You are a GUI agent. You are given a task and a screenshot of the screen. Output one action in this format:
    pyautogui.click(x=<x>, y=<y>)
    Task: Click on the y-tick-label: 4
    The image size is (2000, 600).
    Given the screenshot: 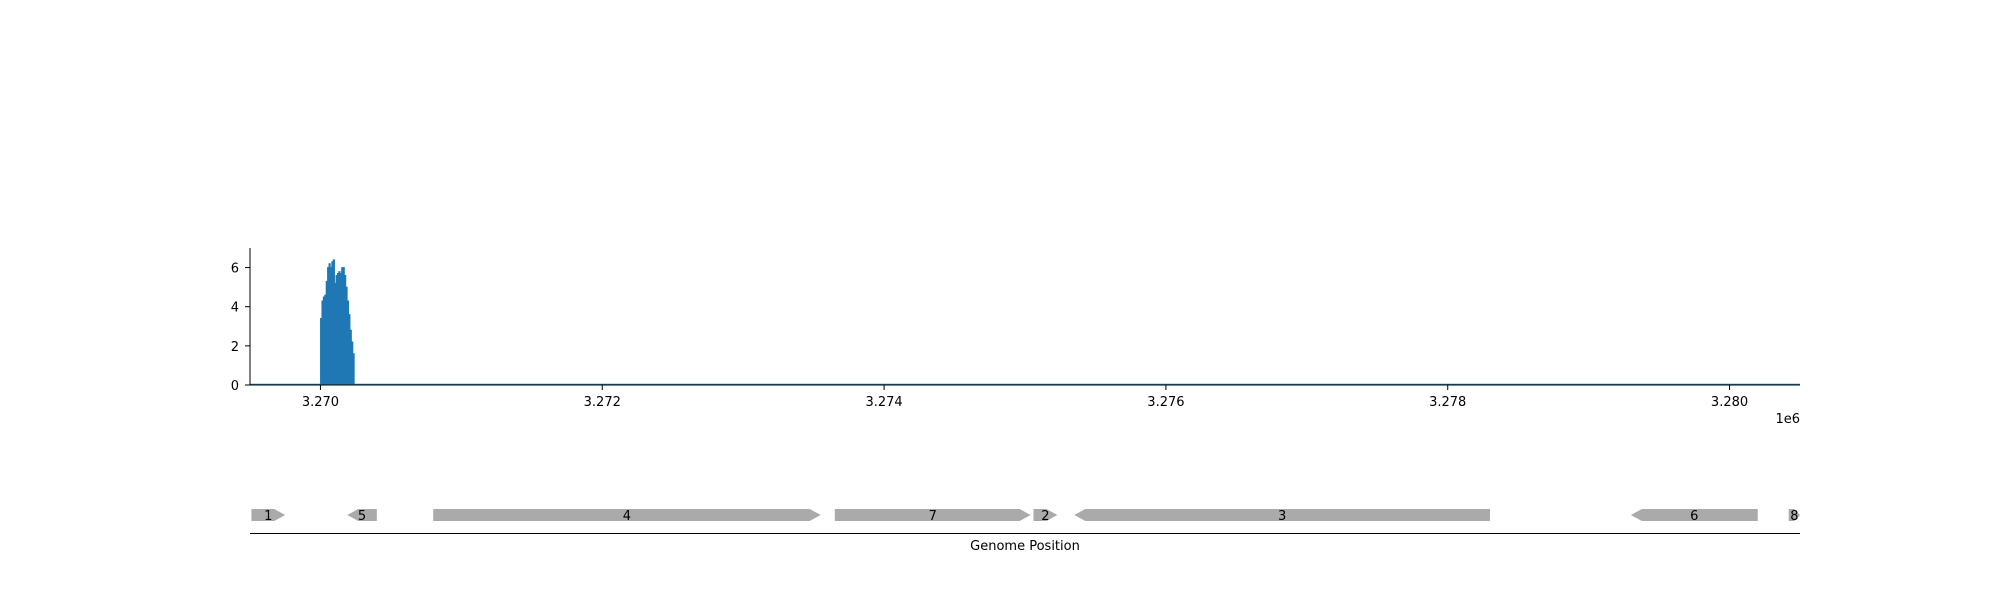 What is the action you would take?
    pyautogui.click(x=235, y=308)
    